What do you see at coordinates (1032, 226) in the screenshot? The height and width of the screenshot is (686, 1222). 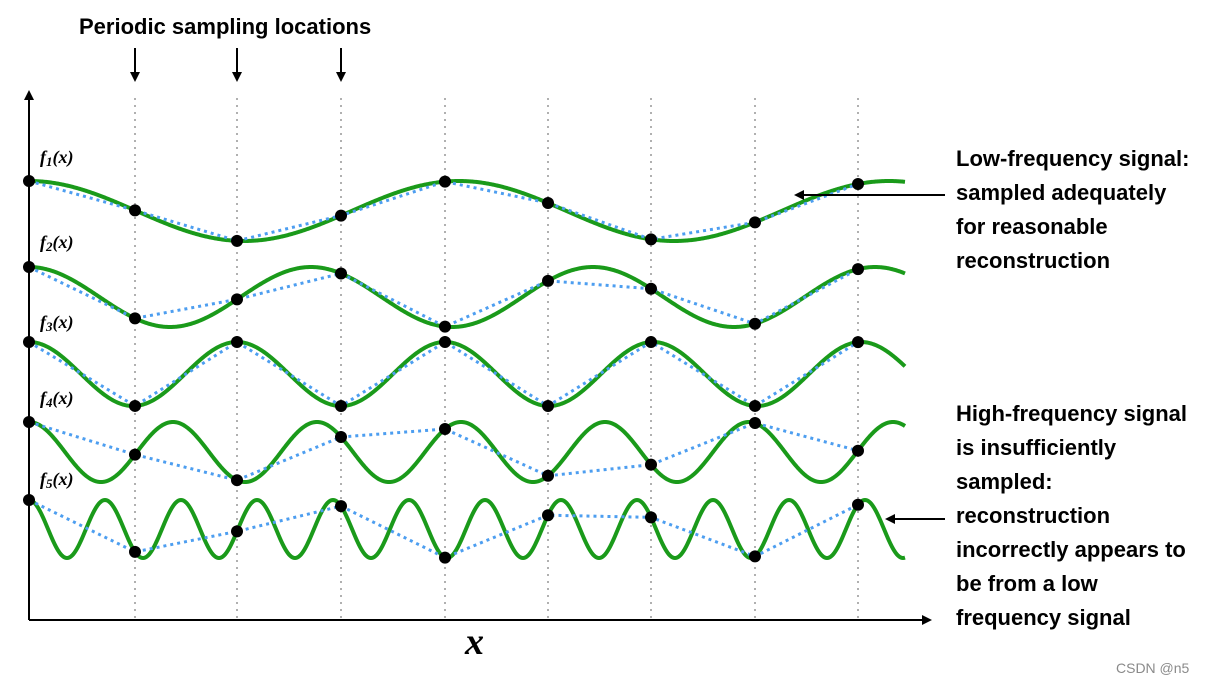 I see `low-frequency-line: for reasonable` at bounding box center [1032, 226].